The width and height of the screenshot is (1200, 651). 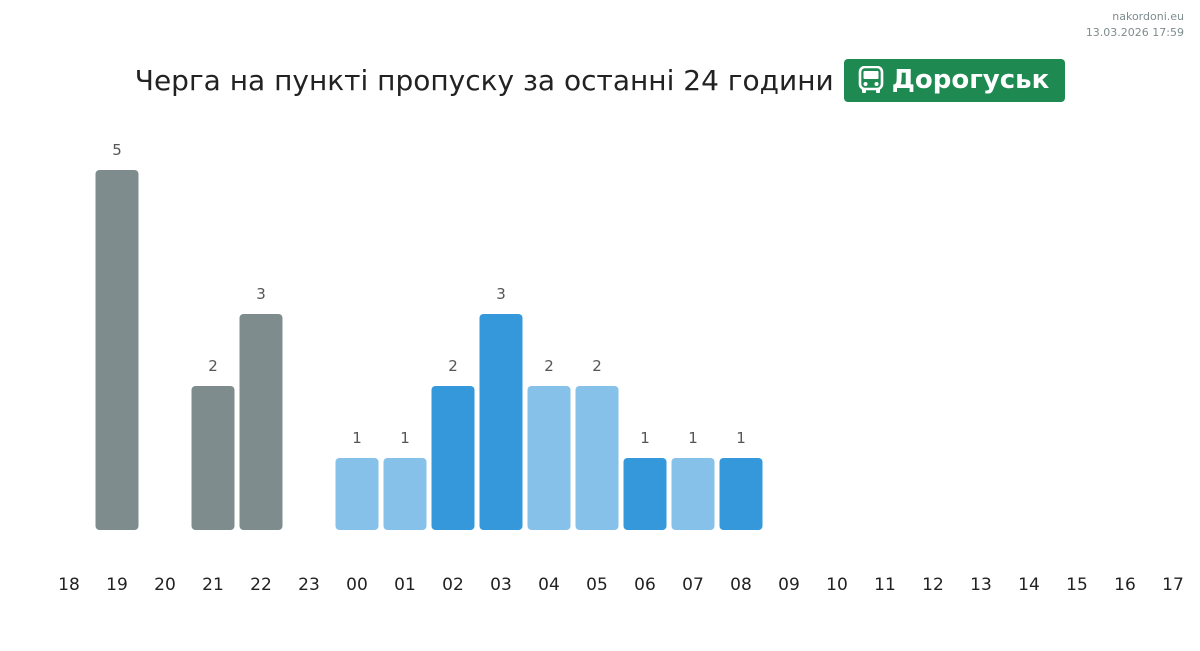 I want to click on x-tick-label: 04, so click(x=549, y=585).